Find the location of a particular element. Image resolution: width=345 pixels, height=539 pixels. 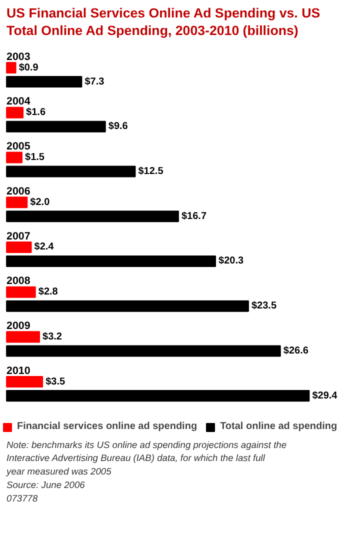

y-tick-label: 2009 is located at coordinates (18, 326).